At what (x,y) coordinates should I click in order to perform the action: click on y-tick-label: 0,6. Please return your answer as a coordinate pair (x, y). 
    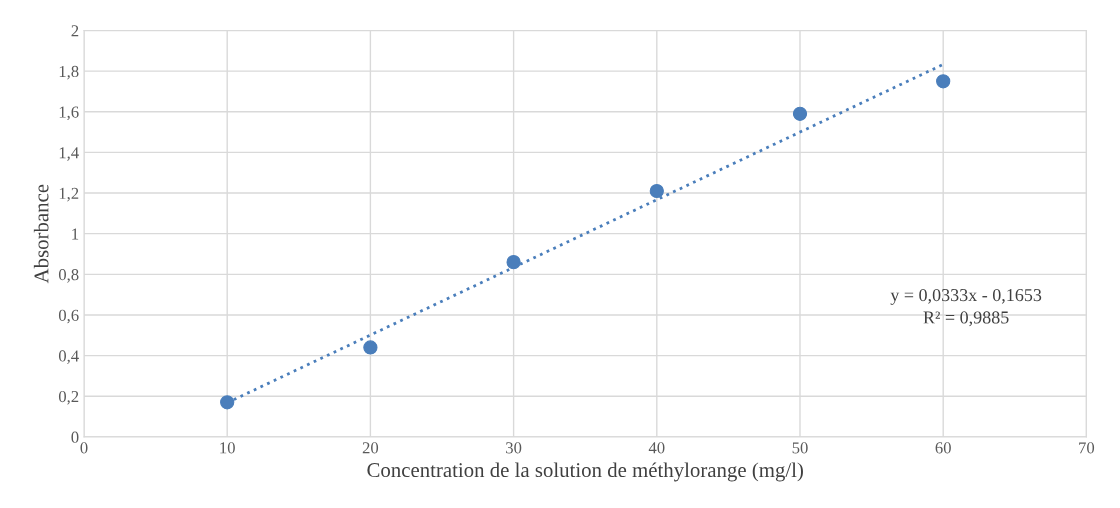
    Looking at the image, I should click on (68, 316).